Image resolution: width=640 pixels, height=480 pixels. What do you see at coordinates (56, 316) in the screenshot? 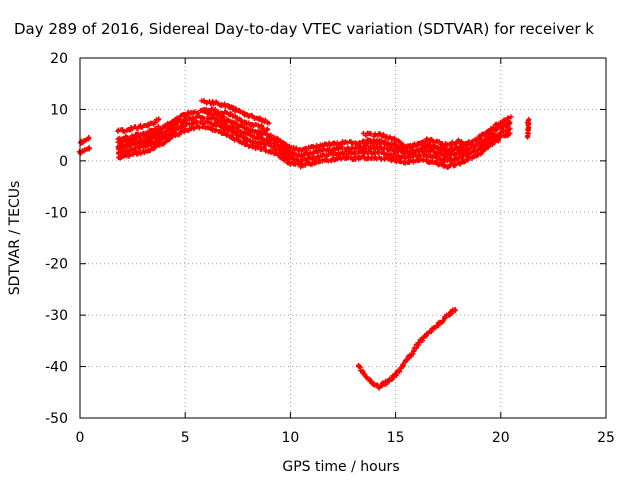
I see `y-tick-label: -30` at bounding box center [56, 316].